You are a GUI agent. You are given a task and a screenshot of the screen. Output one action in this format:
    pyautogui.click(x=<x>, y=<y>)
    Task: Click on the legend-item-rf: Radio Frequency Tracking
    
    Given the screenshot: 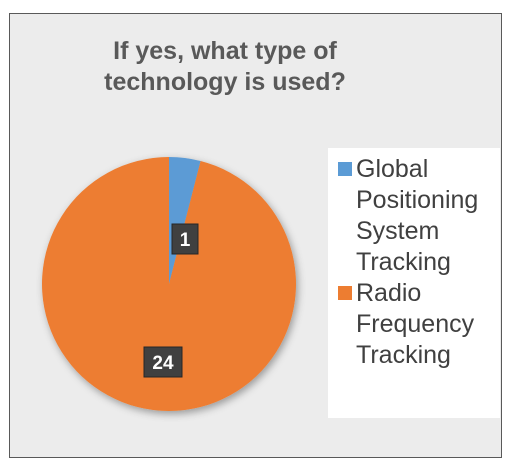 What is the action you would take?
    pyautogui.click(x=419, y=324)
    